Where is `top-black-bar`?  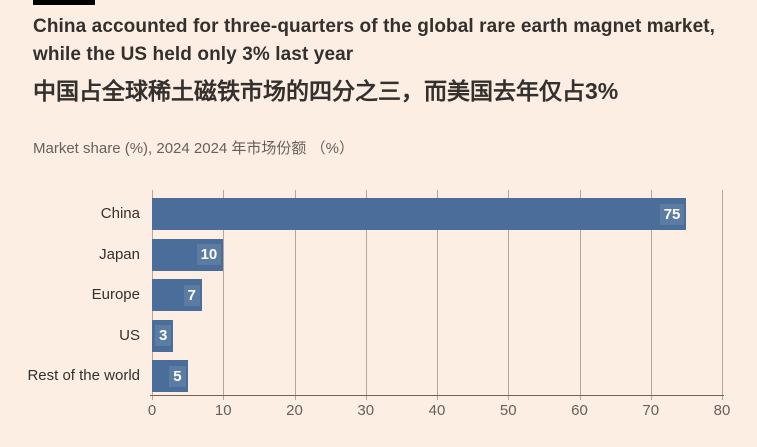 top-black-bar is located at coordinates (64, 2).